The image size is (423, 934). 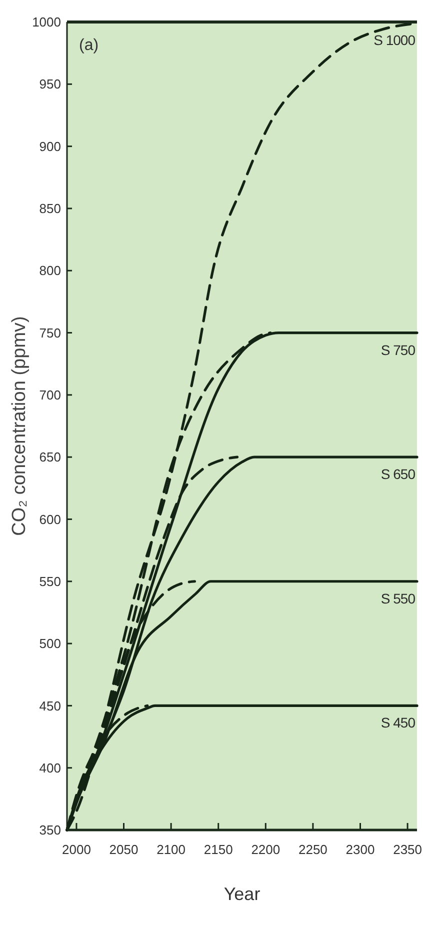 What do you see at coordinates (242, 894) in the screenshot?
I see `x-axis-title: Year` at bounding box center [242, 894].